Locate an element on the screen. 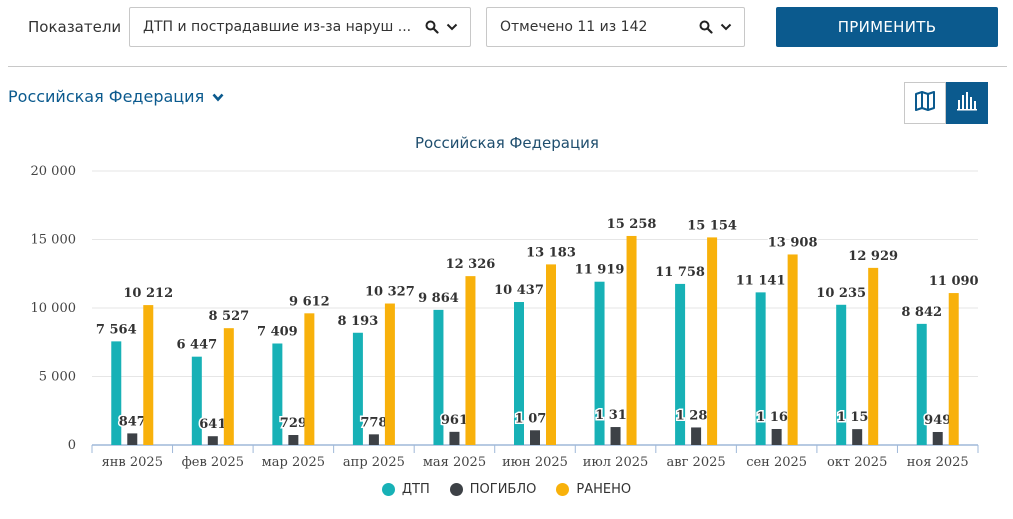  data-label: 641 is located at coordinates (212, 424).